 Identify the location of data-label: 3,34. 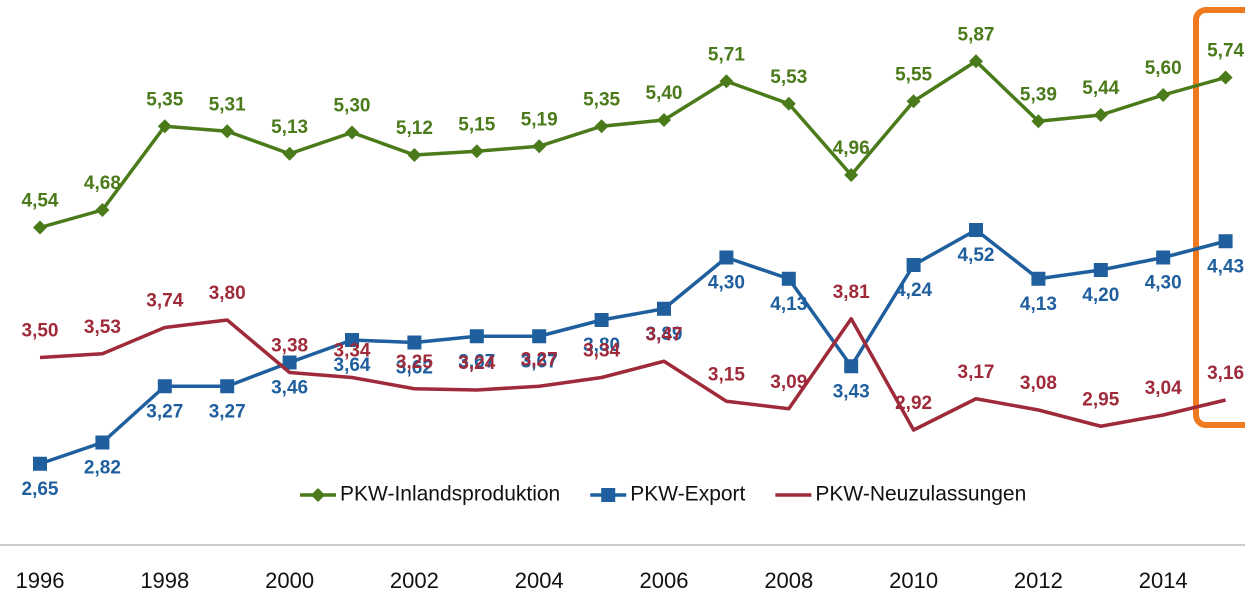
(601, 351).